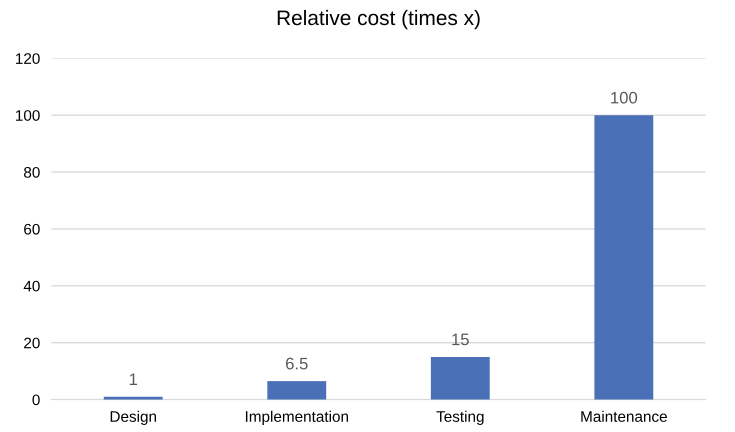 This screenshot has width=735, height=432. I want to click on y-tick-label: 60, so click(32, 229).